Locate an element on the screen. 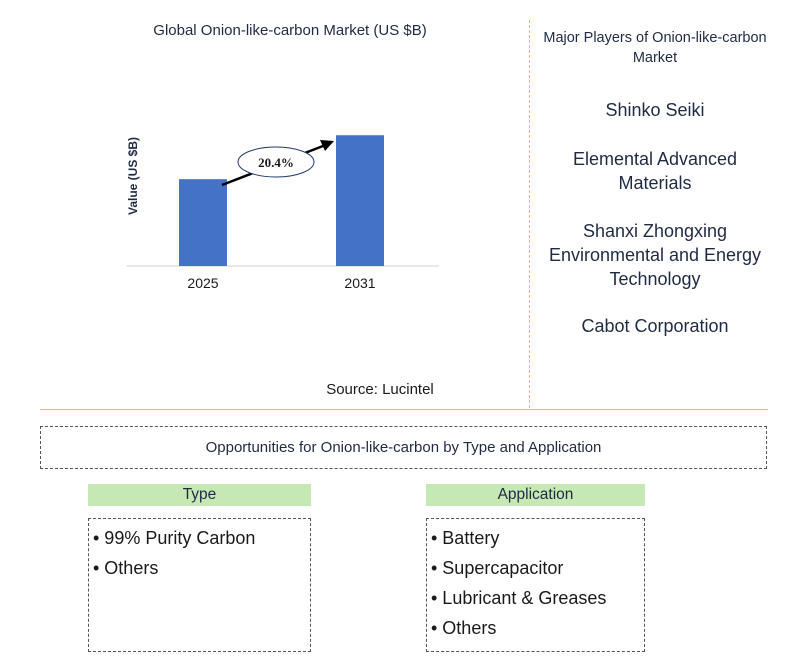 The image size is (799, 669). cagr-label: 20.4% is located at coordinates (276, 162).